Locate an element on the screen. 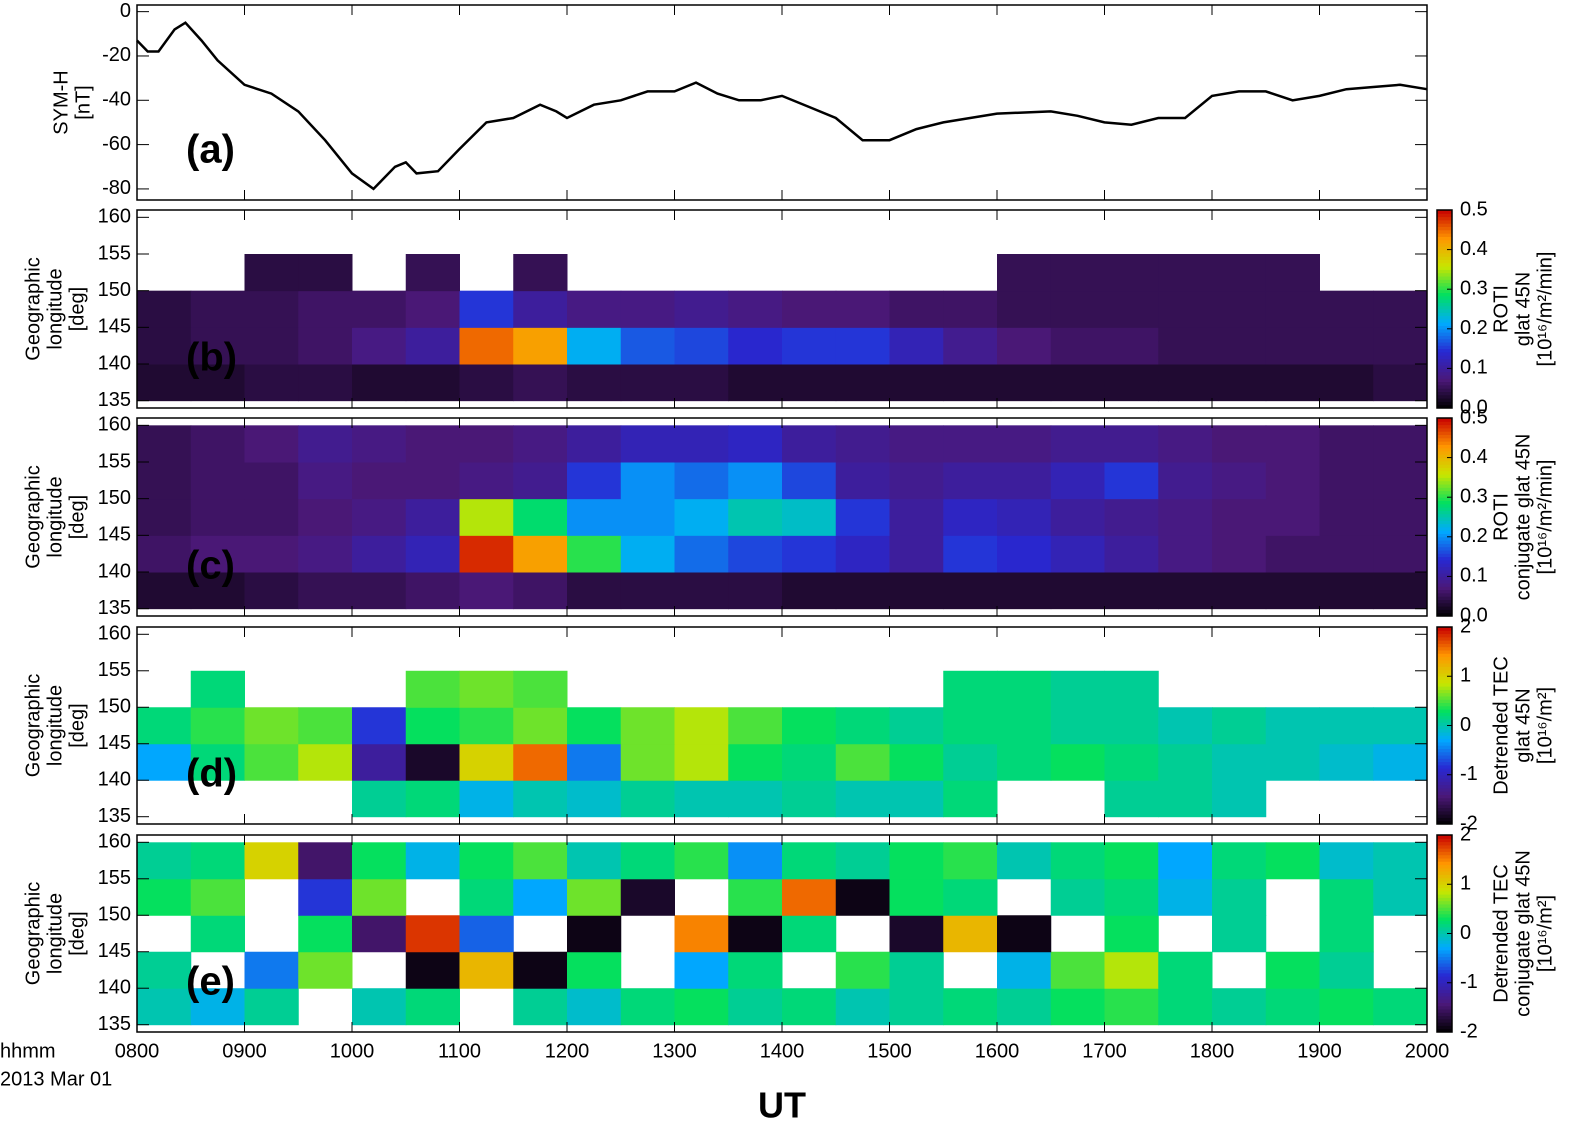 The image size is (1593, 1144). y-axis-label: Geographic is located at coordinates (33, 725).